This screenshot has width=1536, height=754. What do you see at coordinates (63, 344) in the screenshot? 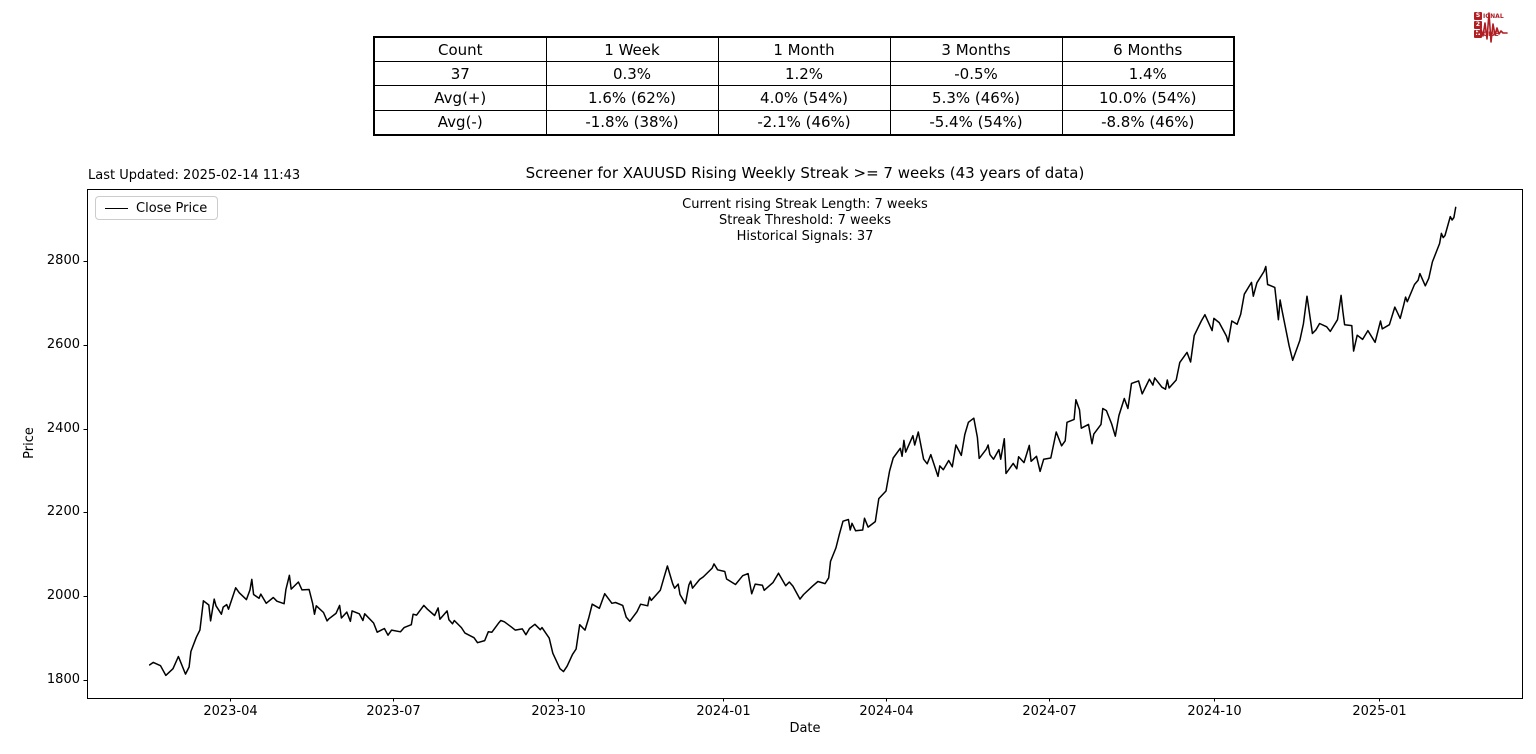
I see `y-tick-label: 2600` at bounding box center [63, 344].